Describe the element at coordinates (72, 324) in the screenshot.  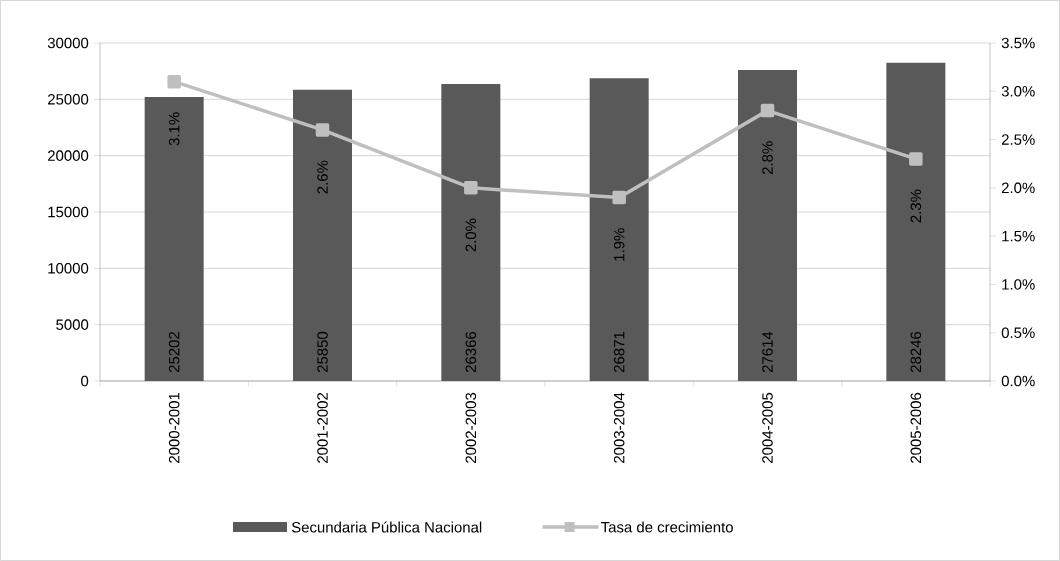
I see `y-tick-label: 5000` at that location.